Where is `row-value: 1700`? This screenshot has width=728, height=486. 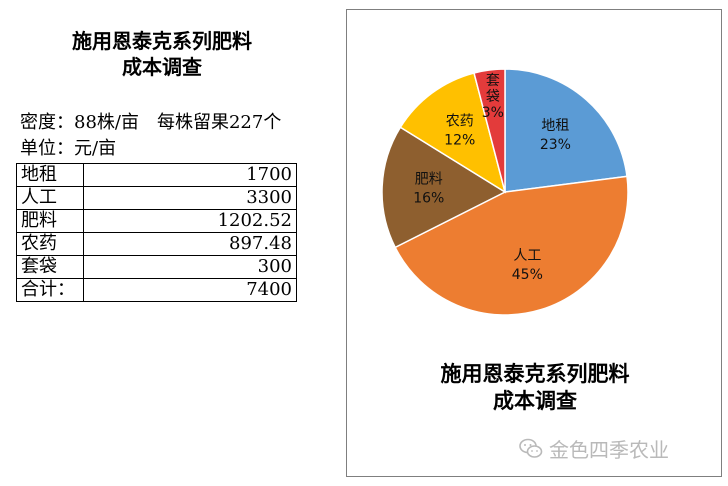
row-value: 1700 is located at coordinates (190, 175).